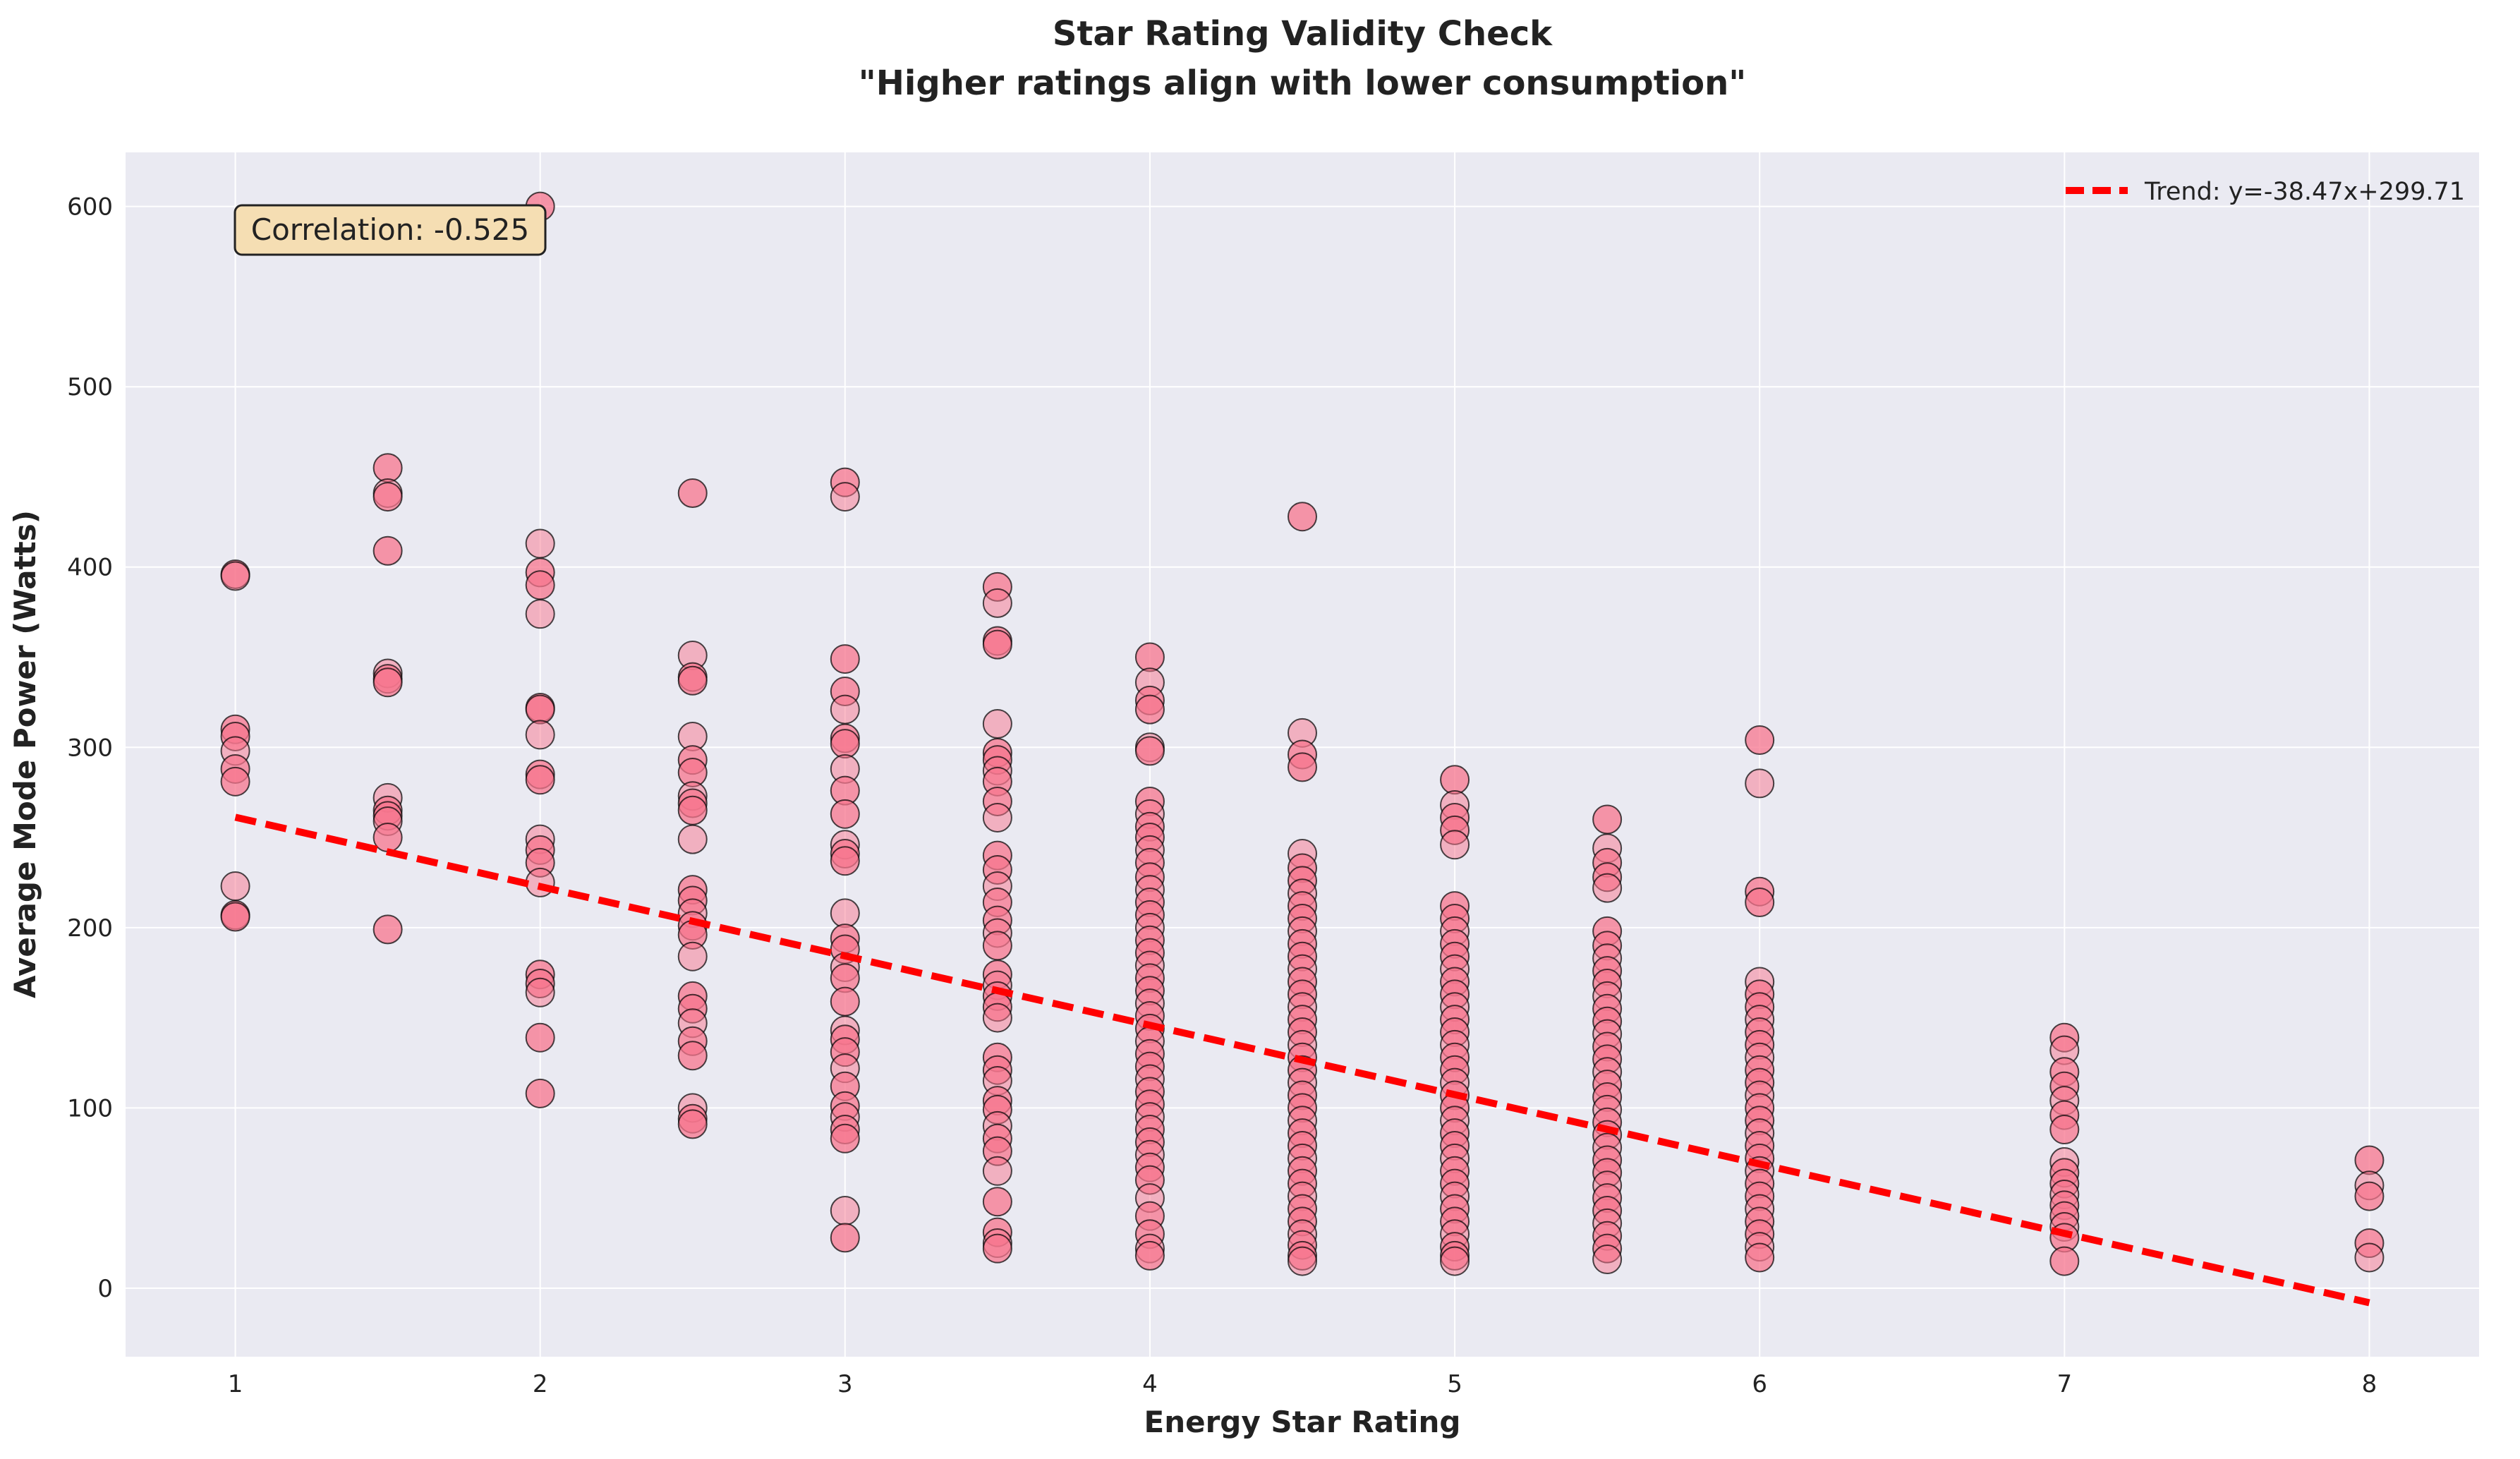 This screenshot has width=2520, height=1459. I want to click on x-tick-label: 2, so click(541, 1384).